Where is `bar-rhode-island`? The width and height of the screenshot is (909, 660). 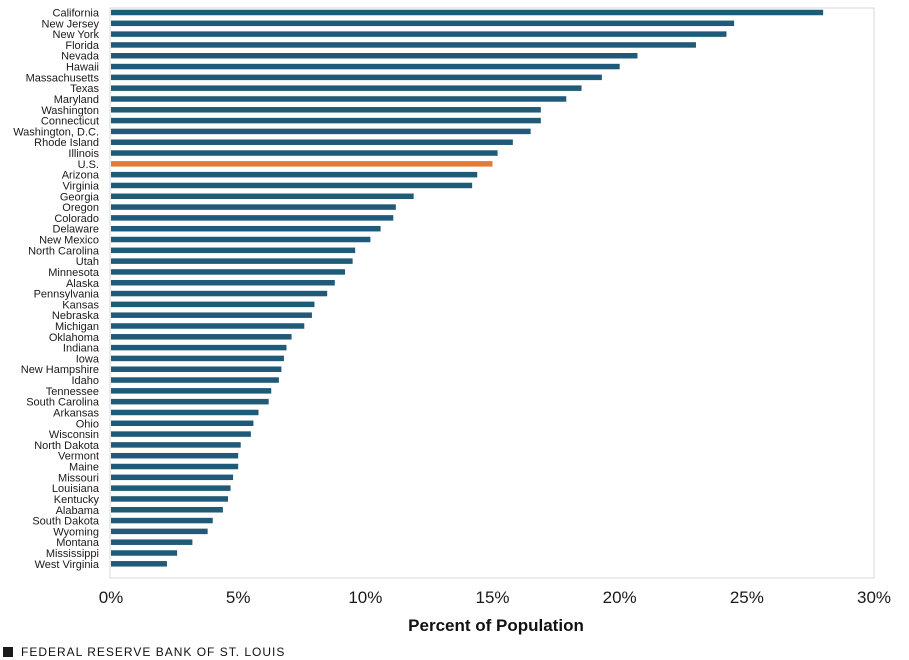
bar-rhode-island is located at coordinates (312, 142).